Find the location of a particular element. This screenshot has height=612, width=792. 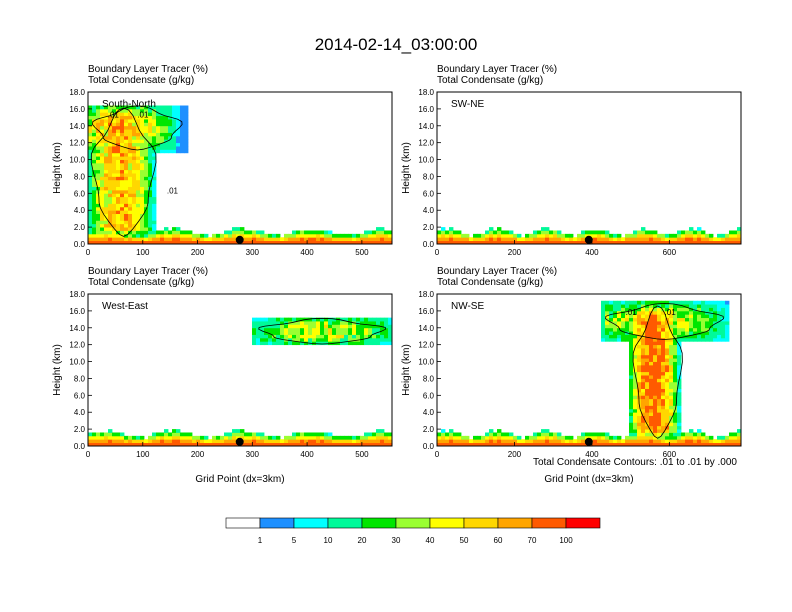

x-tick-label: 0 is located at coordinates (437, 454).